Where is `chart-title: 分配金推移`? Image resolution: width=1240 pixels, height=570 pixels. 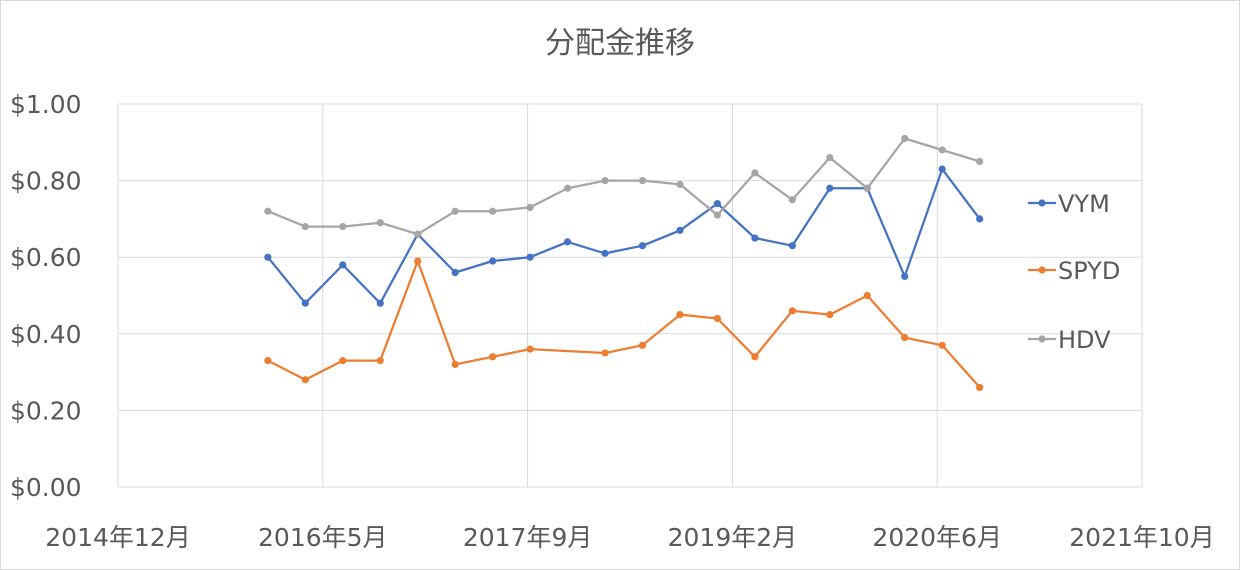
chart-title: 分配金推移 is located at coordinates (620, 43).